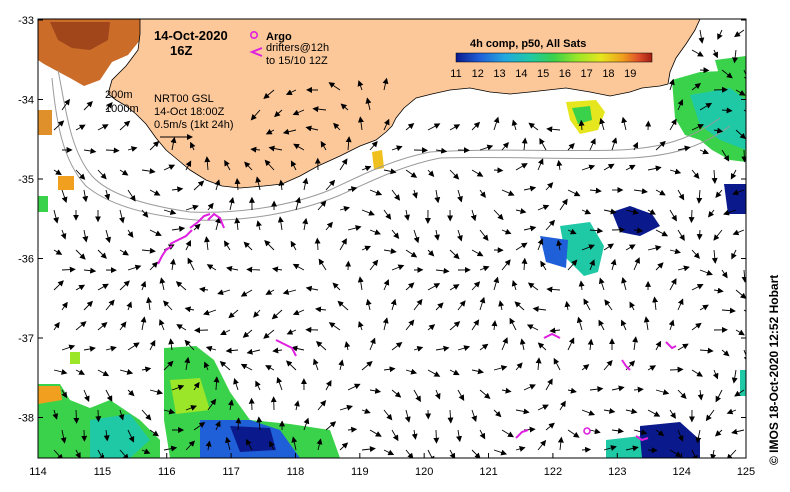 The image size is (790, 492). Describe the element at coordinates (26, 260) in the screenshot. I see `y-tick-label: -36` at that location.